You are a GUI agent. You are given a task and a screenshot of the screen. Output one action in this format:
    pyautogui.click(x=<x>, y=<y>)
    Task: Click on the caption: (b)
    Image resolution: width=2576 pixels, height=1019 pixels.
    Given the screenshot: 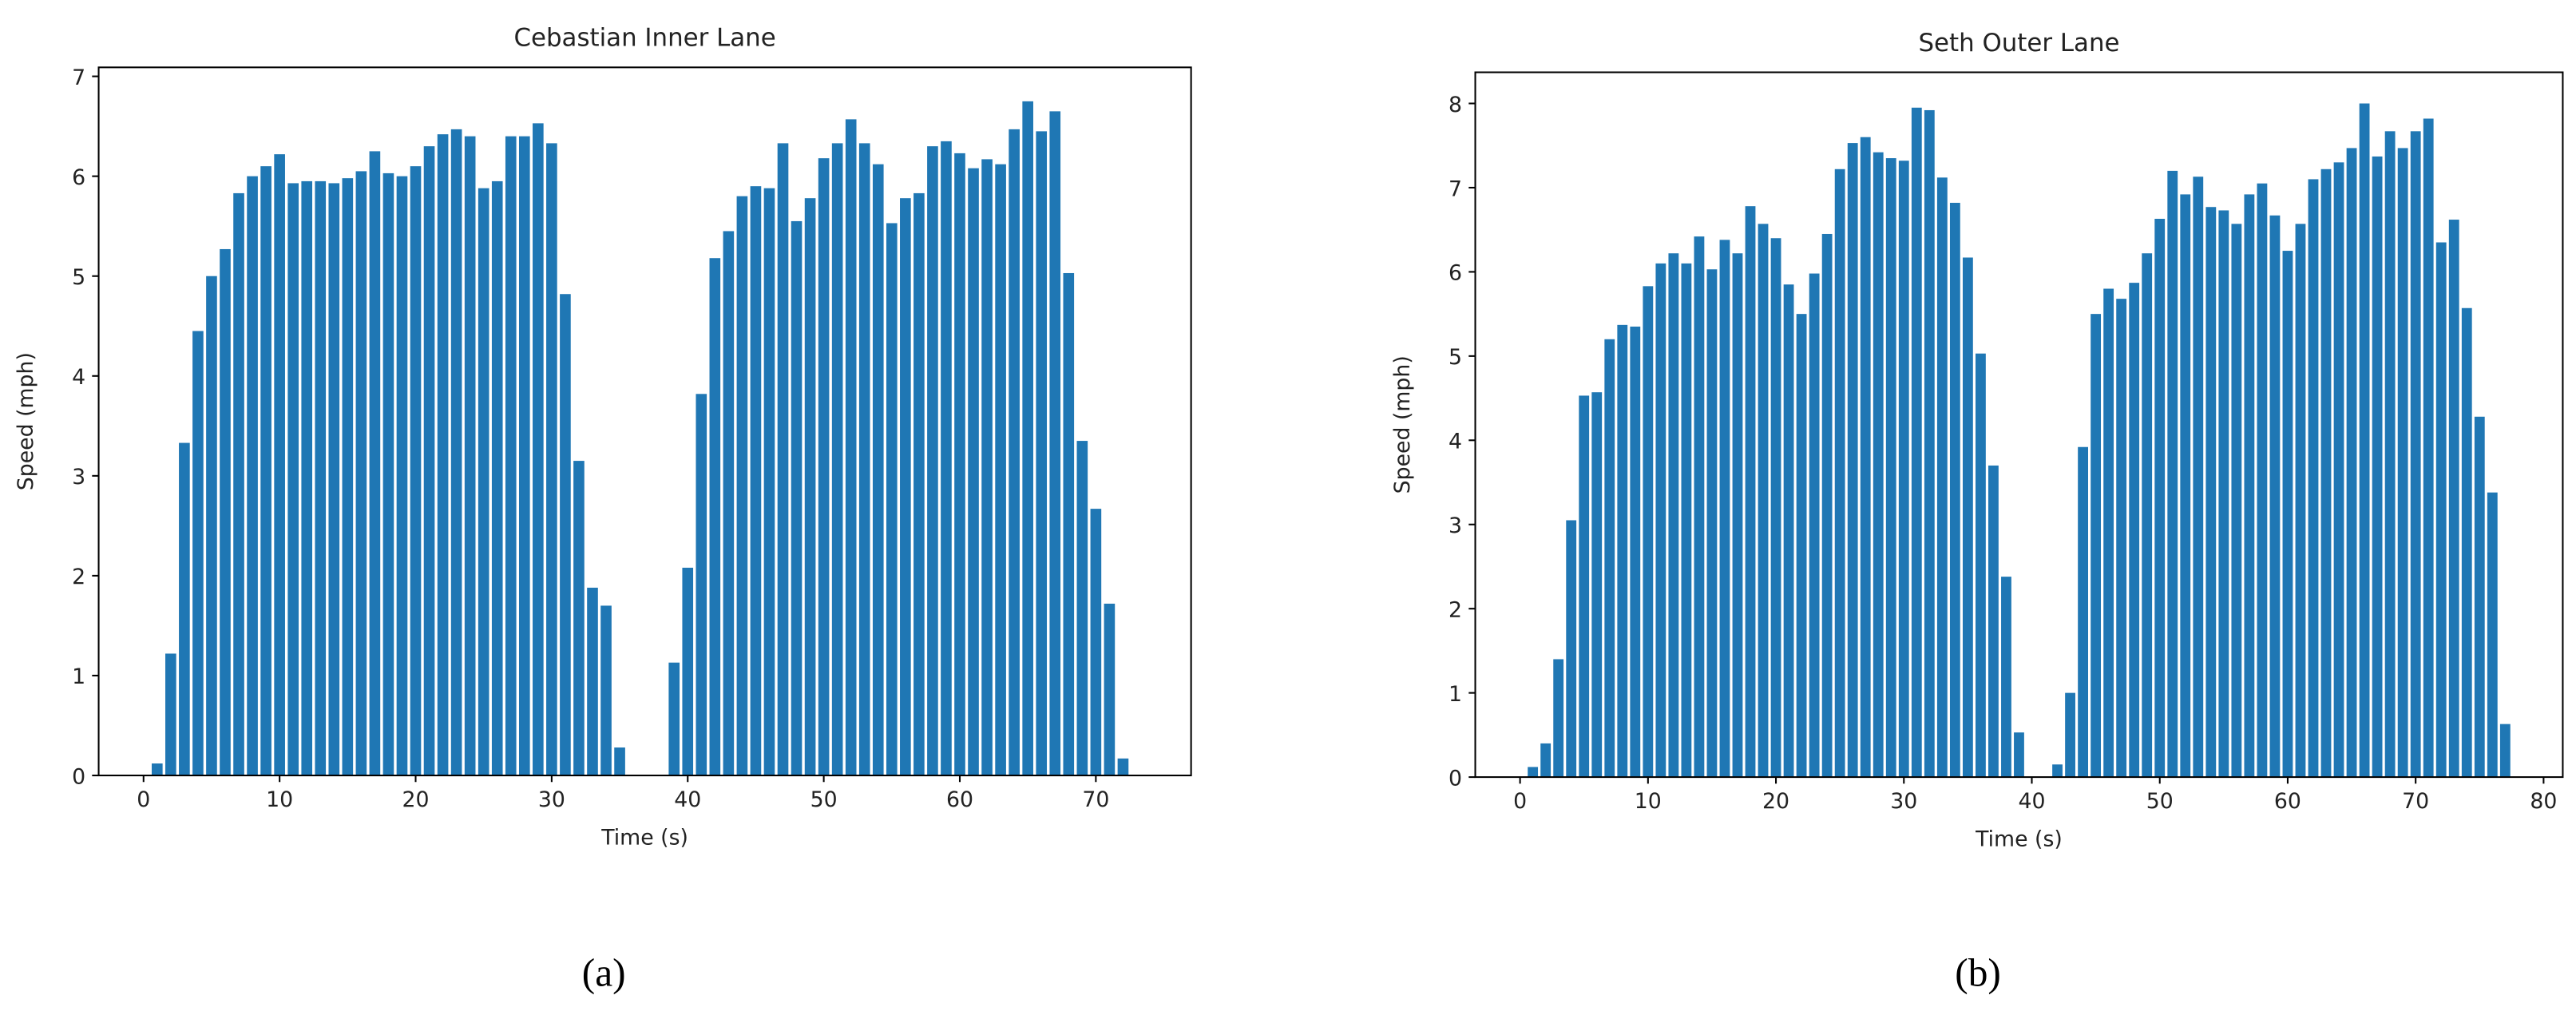 What is the action you would take?
    pyautogui.click(x=1978, y=972)
    